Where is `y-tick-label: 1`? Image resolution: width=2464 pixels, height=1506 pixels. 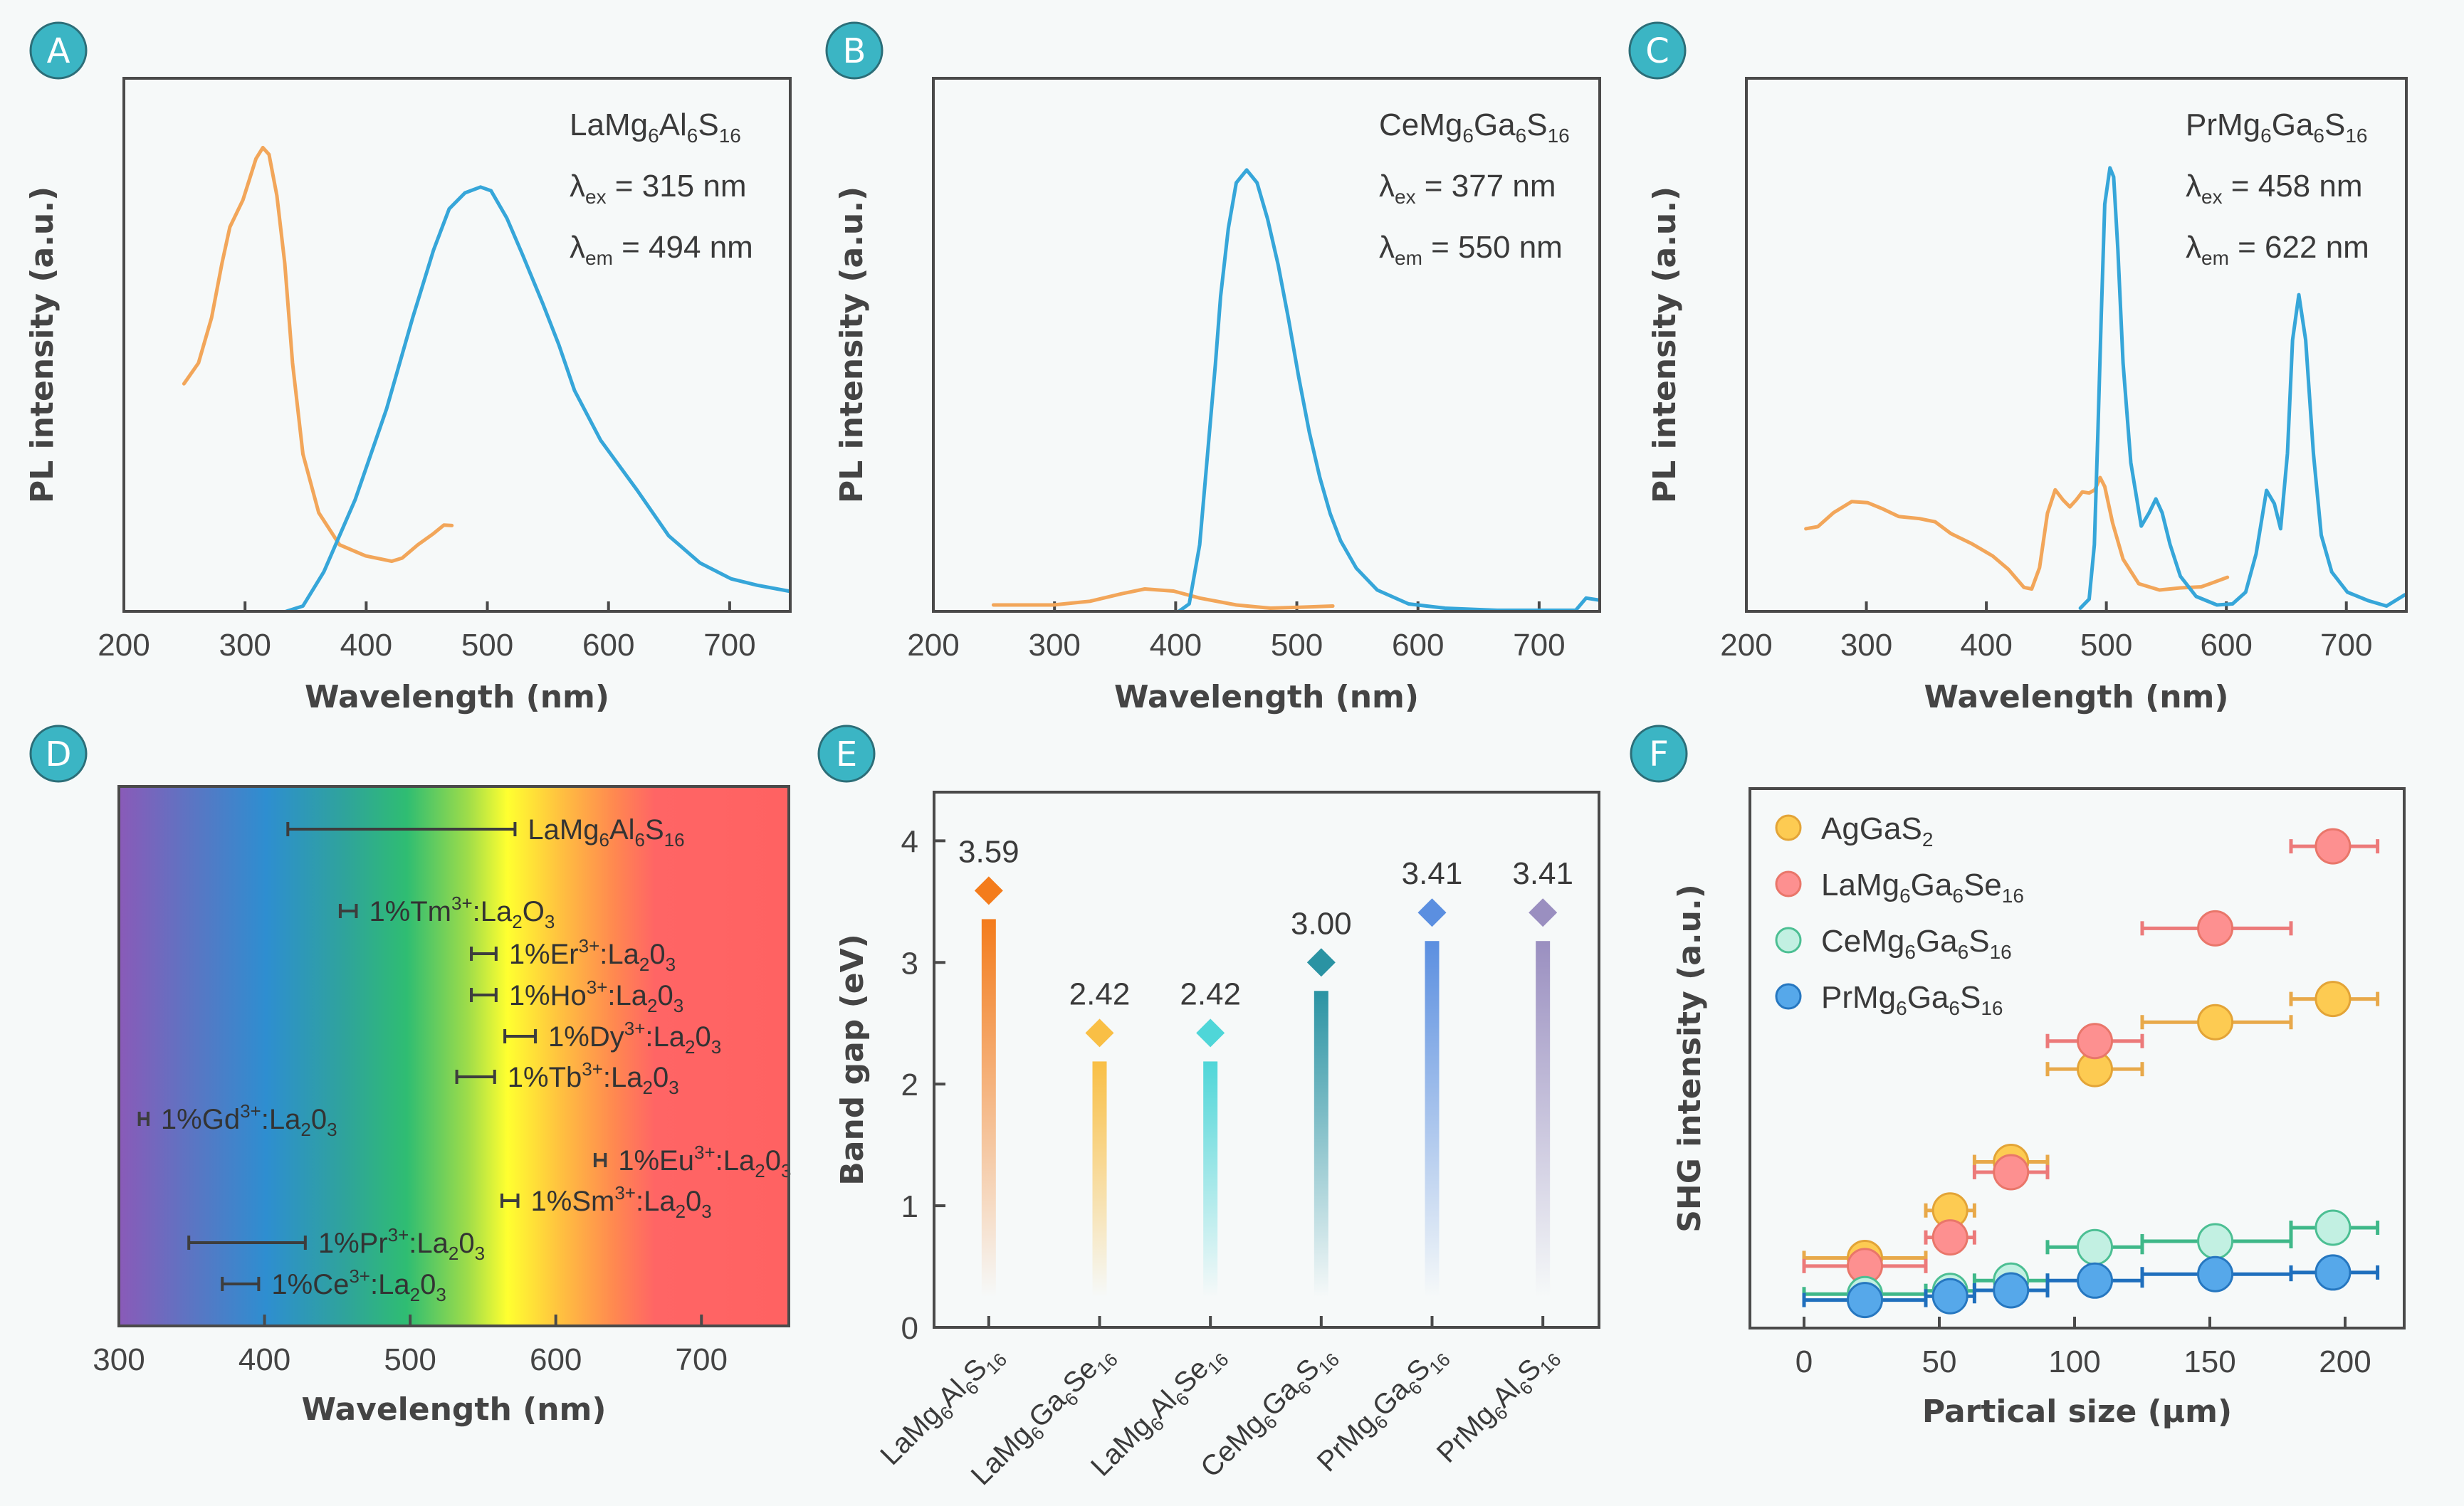
y-tick-label: 1 is located at coordinates (909, 1206).